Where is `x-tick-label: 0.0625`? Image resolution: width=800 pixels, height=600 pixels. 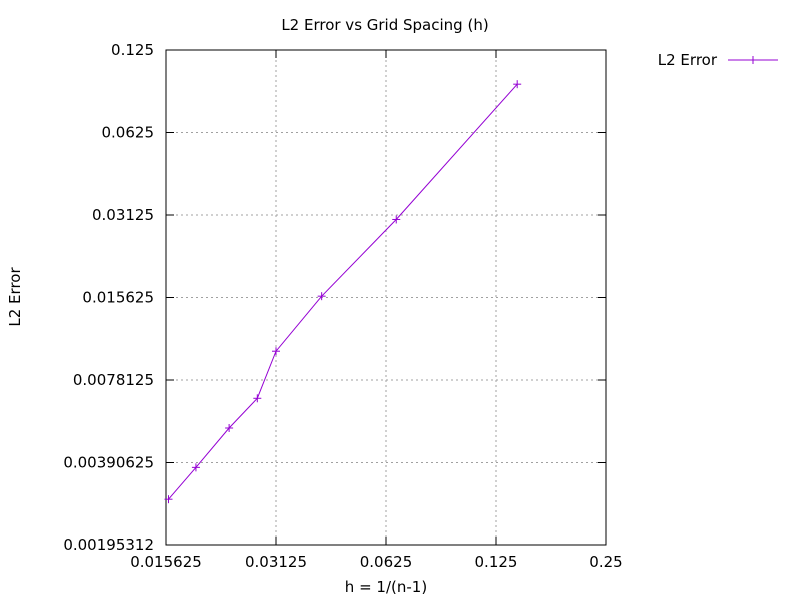
x-tick-label: 0.0625 is located at coordinates (386, 562).